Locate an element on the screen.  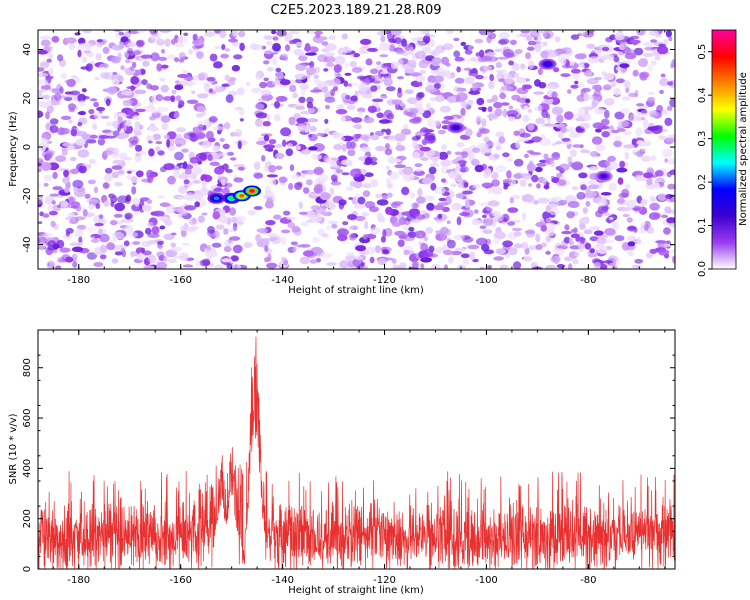
spectrogram-x-tick-label: -80 is located at coordinates (588, 280).